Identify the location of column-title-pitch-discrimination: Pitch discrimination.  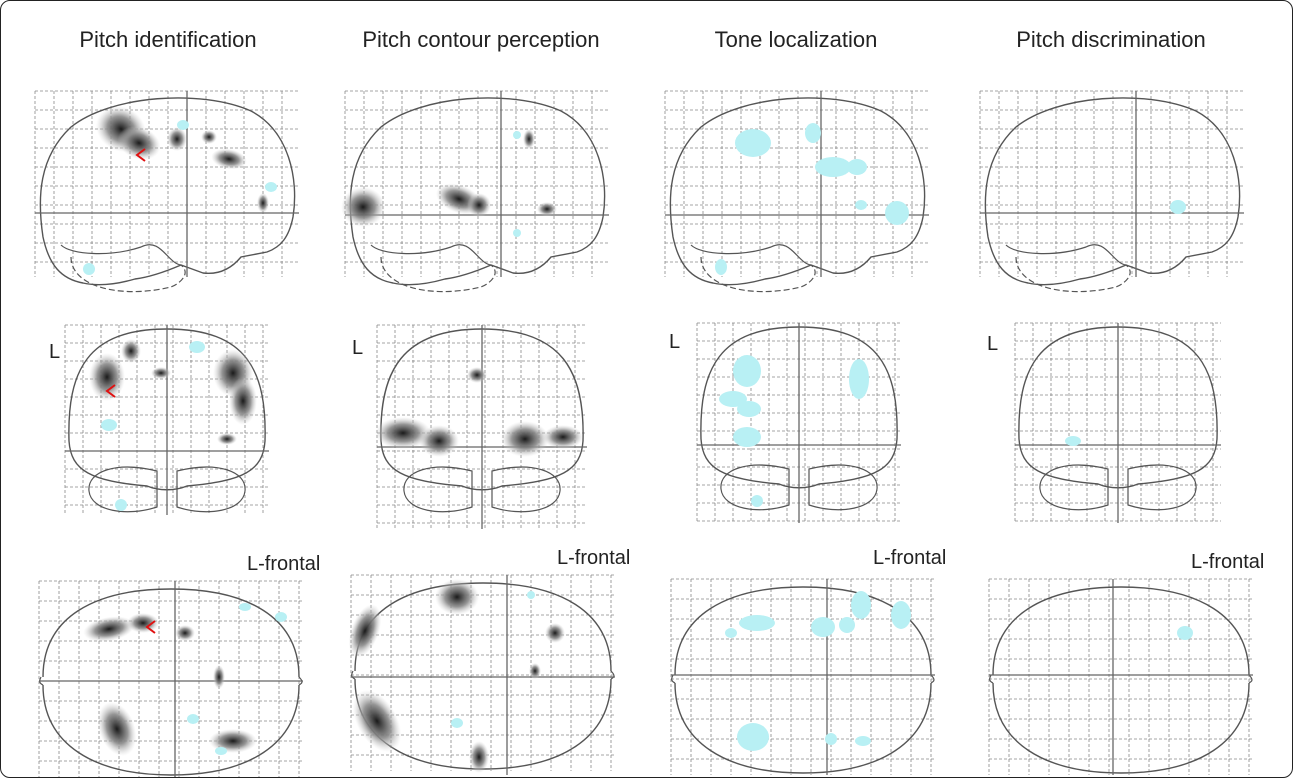
(1111, 39).